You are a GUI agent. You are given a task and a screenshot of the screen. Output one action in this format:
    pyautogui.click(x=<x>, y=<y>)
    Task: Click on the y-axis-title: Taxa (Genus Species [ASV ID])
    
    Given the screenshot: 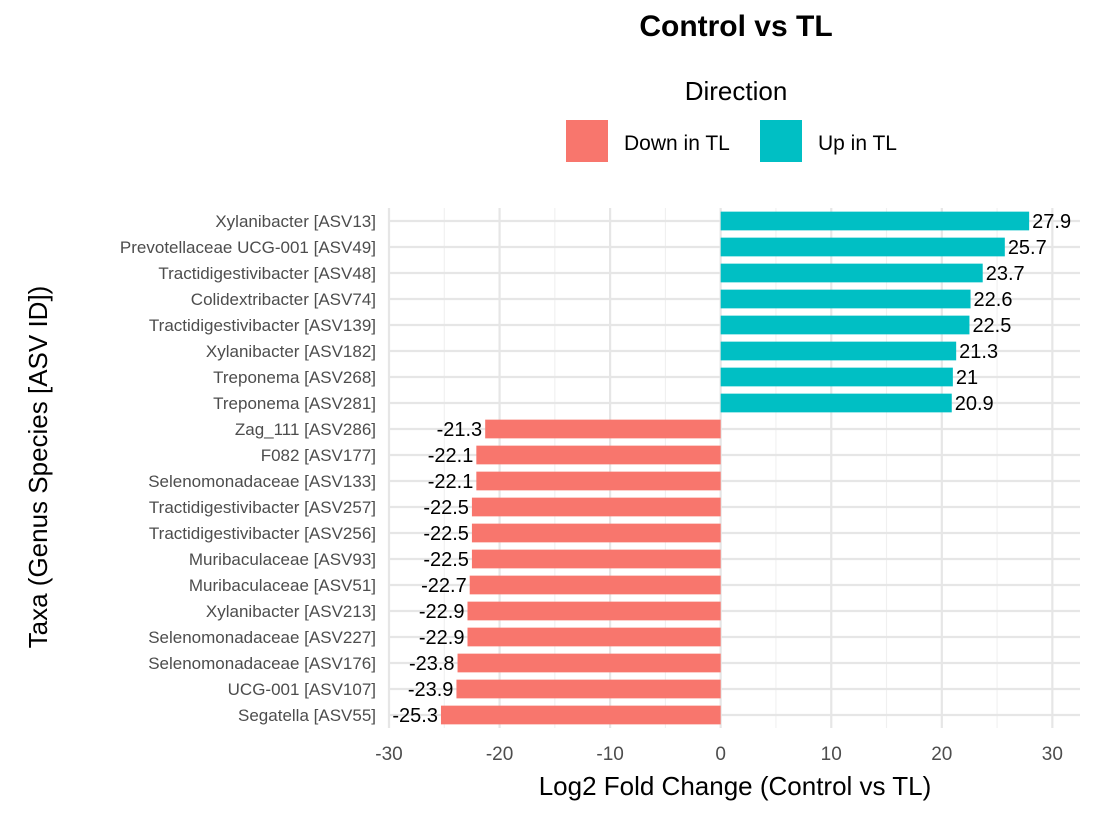 What is the action you would take?
    pyautogui.click(x=38, y=467)
    